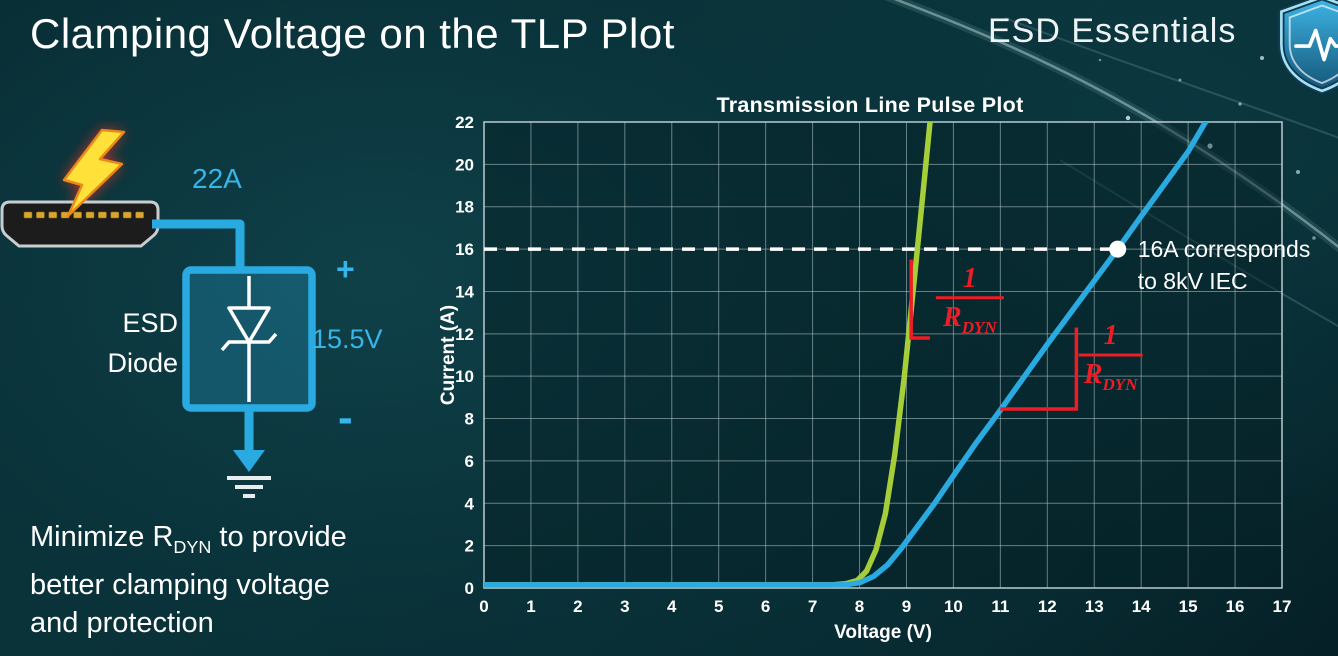  What do you see at coordinates (1207, 148) in the screenshot?
I see `background-sparkles` at bounding box center [1207, 148].